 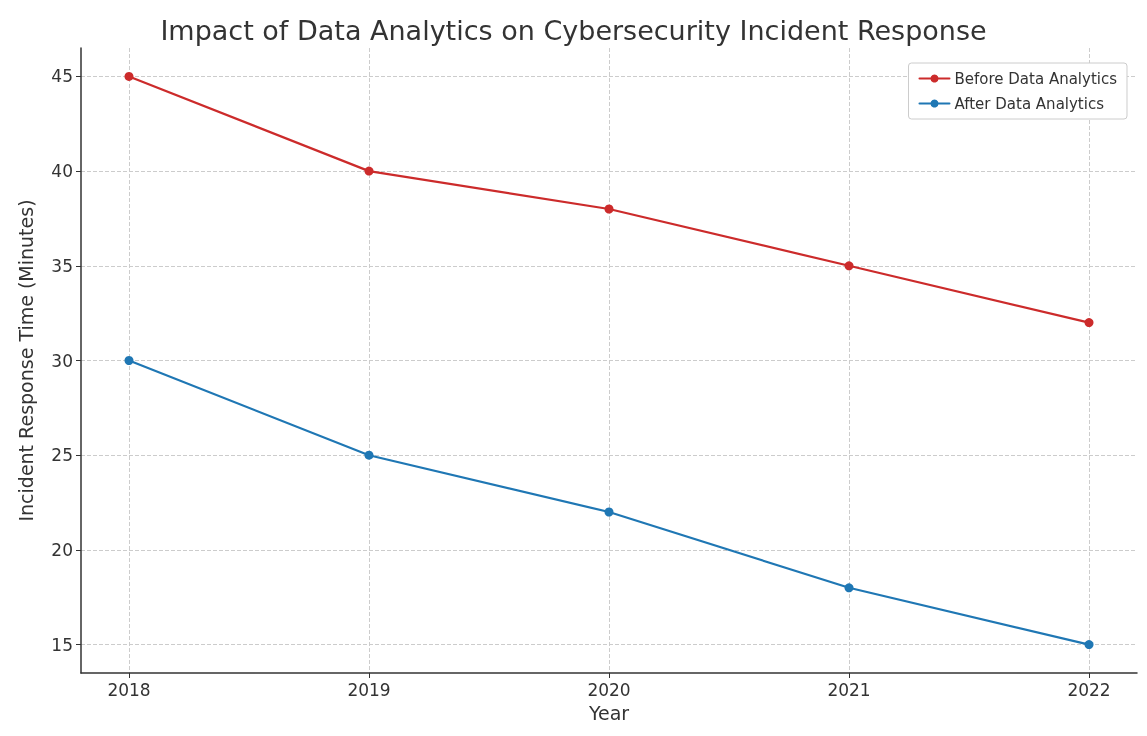 What do you see at coordinates (62, 265) in the screenshot?
I see `y-tick-label: 35` at bounding box center [62, 265].